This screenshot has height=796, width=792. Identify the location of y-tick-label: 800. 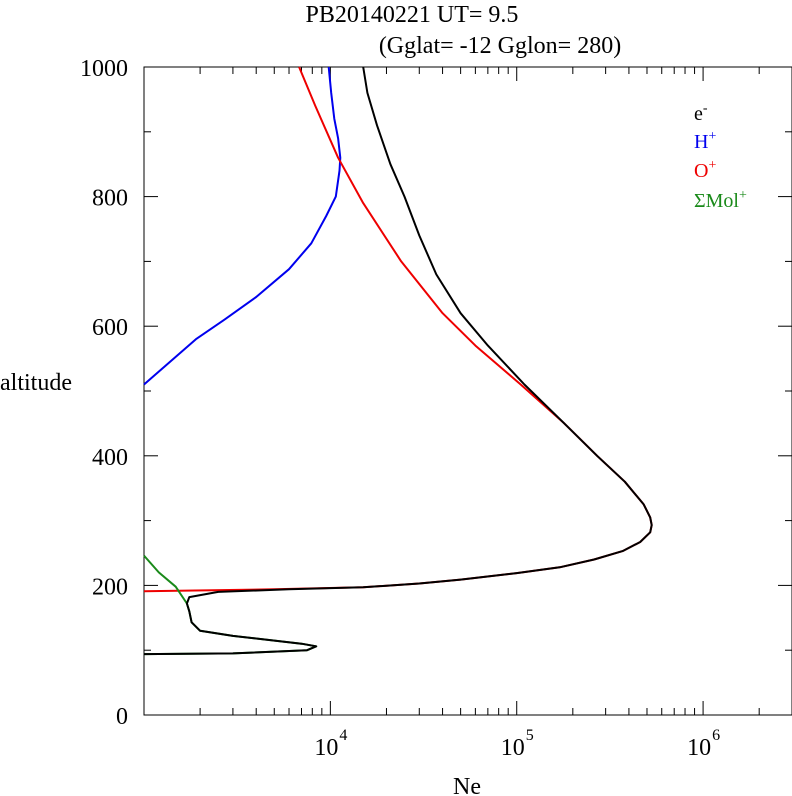
(110, 199).